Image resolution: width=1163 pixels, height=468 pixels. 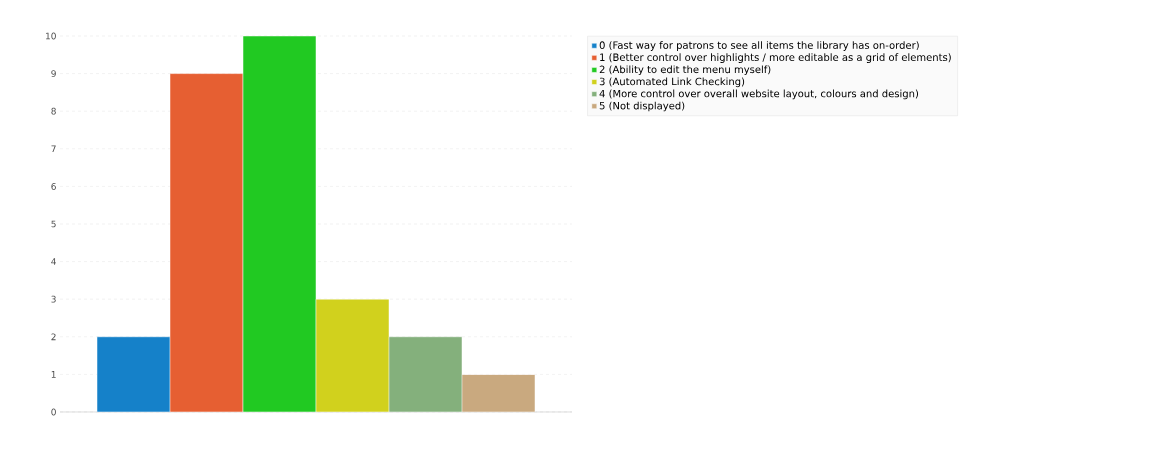 I want to click on legend-label: 3 (Automated Link Checking), so click(x=672, y=82).